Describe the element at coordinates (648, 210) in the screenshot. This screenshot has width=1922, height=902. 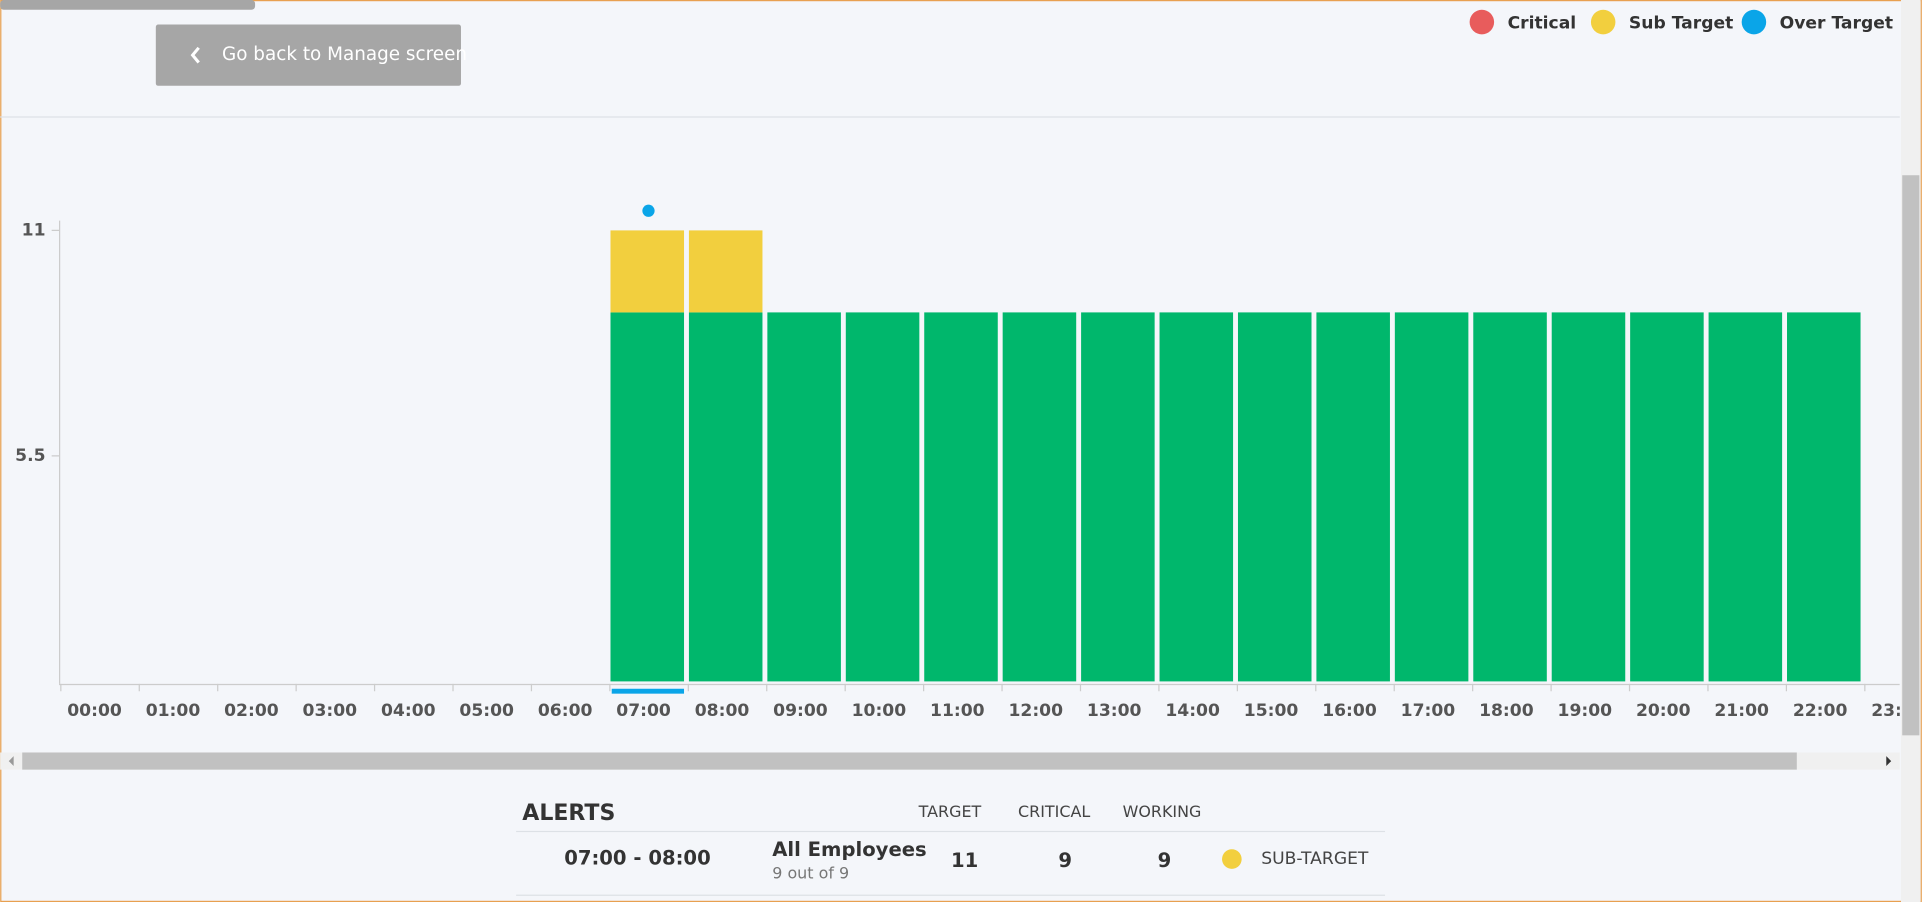
I see `over-target-dot` at that location.